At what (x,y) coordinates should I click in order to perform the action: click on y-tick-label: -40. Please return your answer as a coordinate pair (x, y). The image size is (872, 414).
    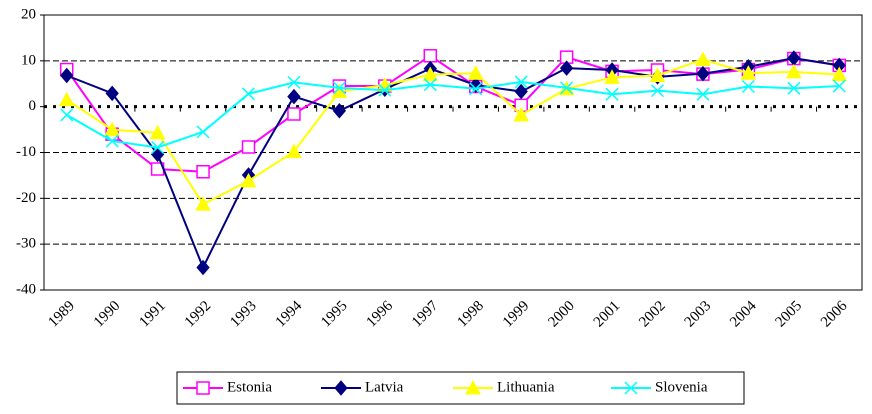
    Looking at the image, I should click on (26, 289).